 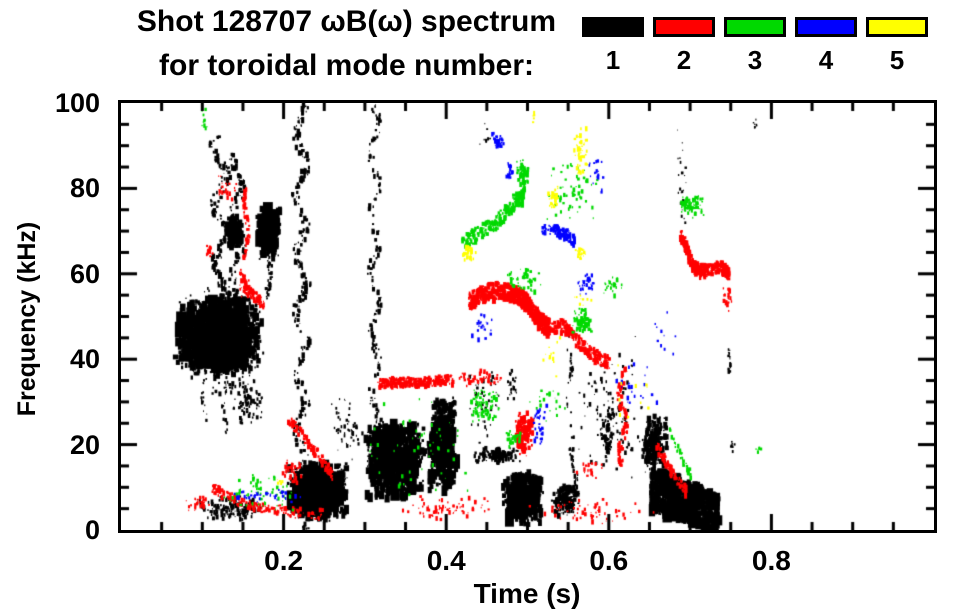 I want to click on y-tick-label: 20, so click(x=84, y=444).